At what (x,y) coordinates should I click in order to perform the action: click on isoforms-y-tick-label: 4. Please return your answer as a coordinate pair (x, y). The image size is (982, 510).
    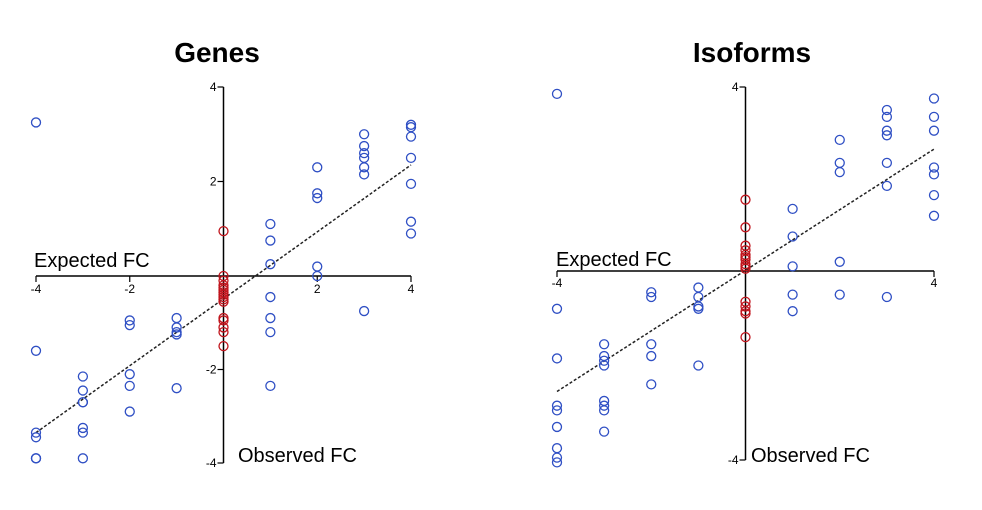
    Looking at the image, I should click on (735, 87).